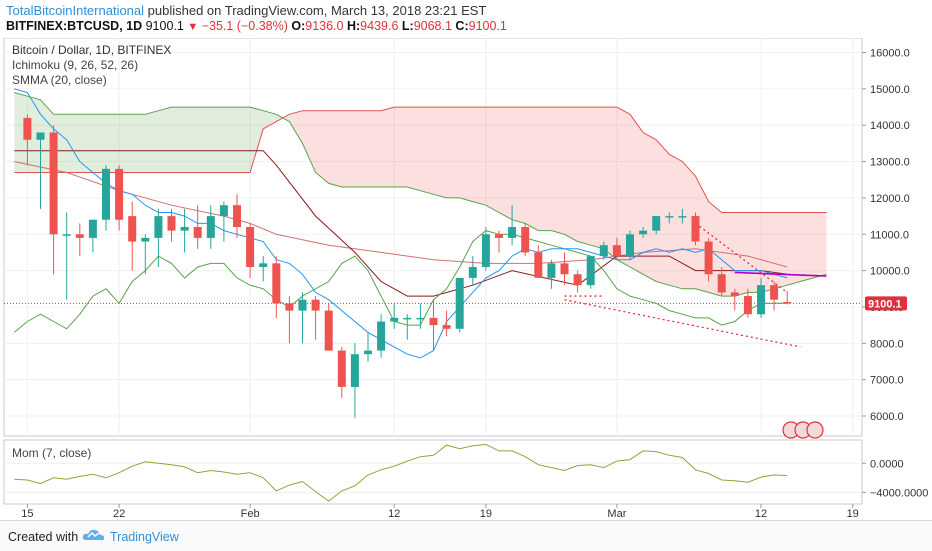 The image size is (932, 551). I want to click on chart-title: Bitcoin / Dollar, 1D, BITFINEX, so click(91, 50).